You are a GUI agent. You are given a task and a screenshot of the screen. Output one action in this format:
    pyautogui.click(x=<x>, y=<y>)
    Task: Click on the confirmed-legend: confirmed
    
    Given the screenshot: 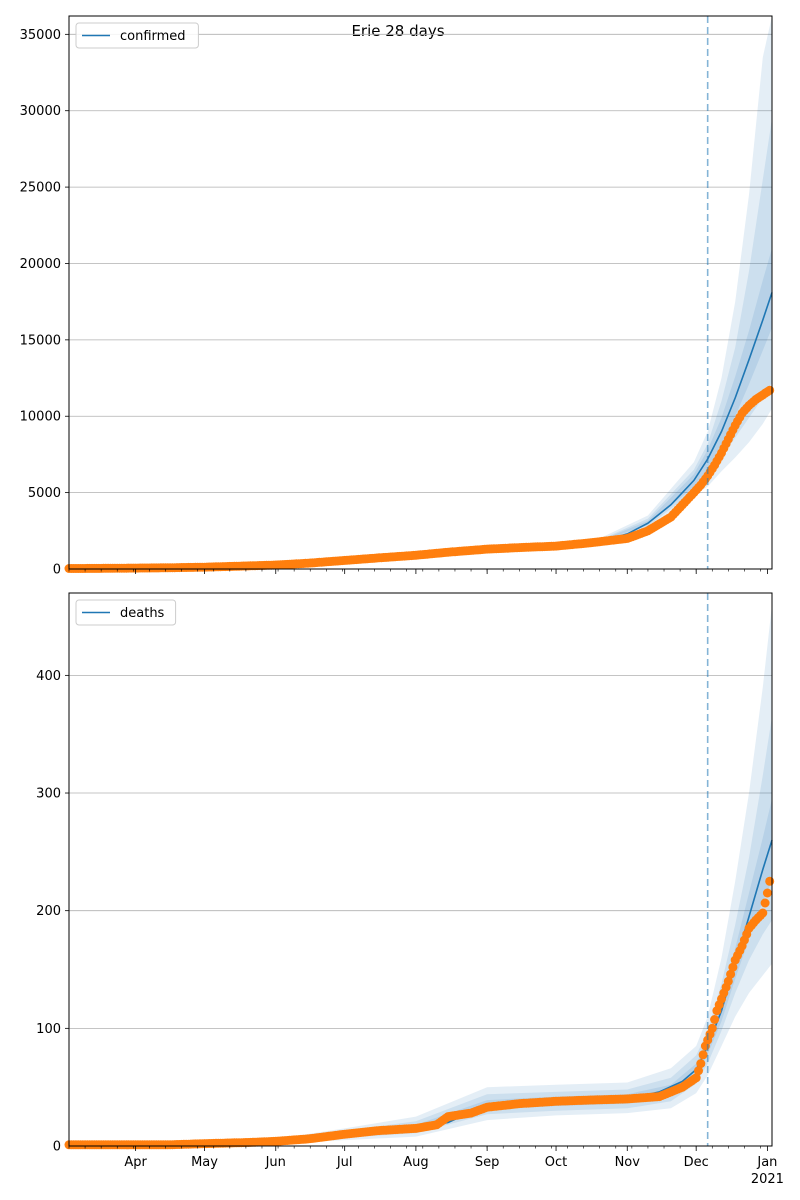 What is the action you would take?
    pyautogui.click(x=137, y=35)
    